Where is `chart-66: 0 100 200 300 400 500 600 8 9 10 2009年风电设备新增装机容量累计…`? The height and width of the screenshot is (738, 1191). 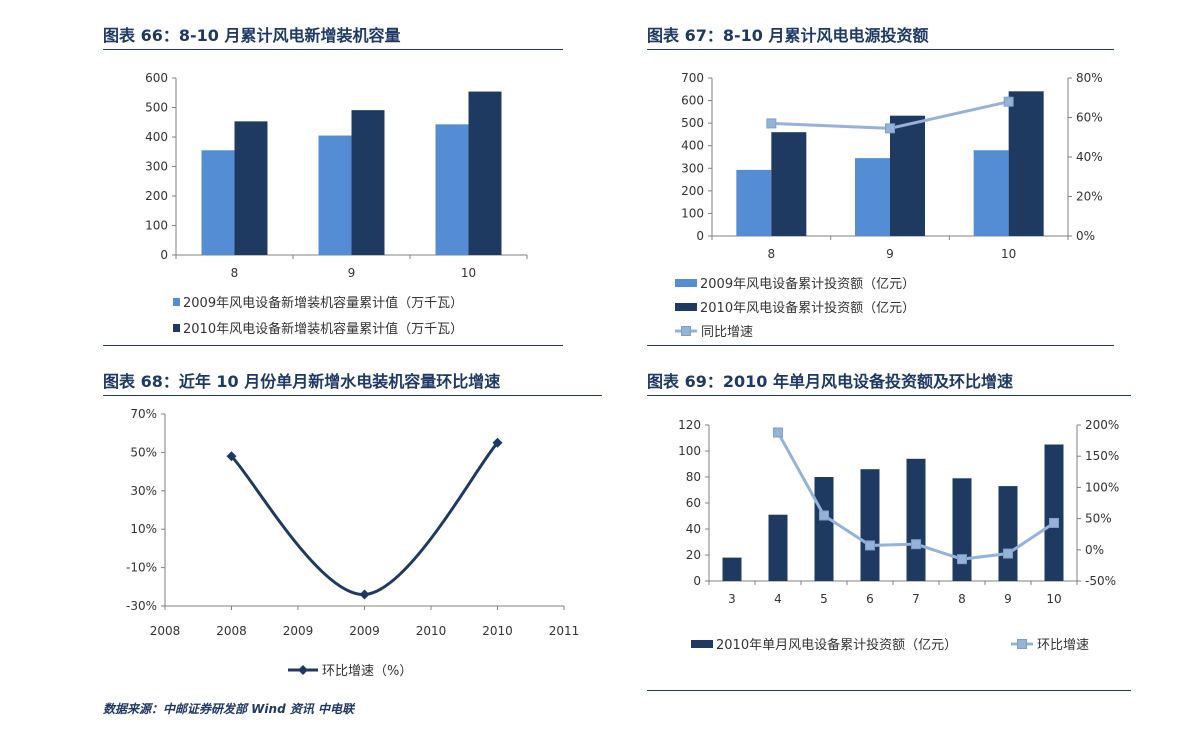 chart-66: 0 100 200 300 400 500 600 8 9 10 2009年风电设备新增装机容量累计… is located at coordinates (336, 204).